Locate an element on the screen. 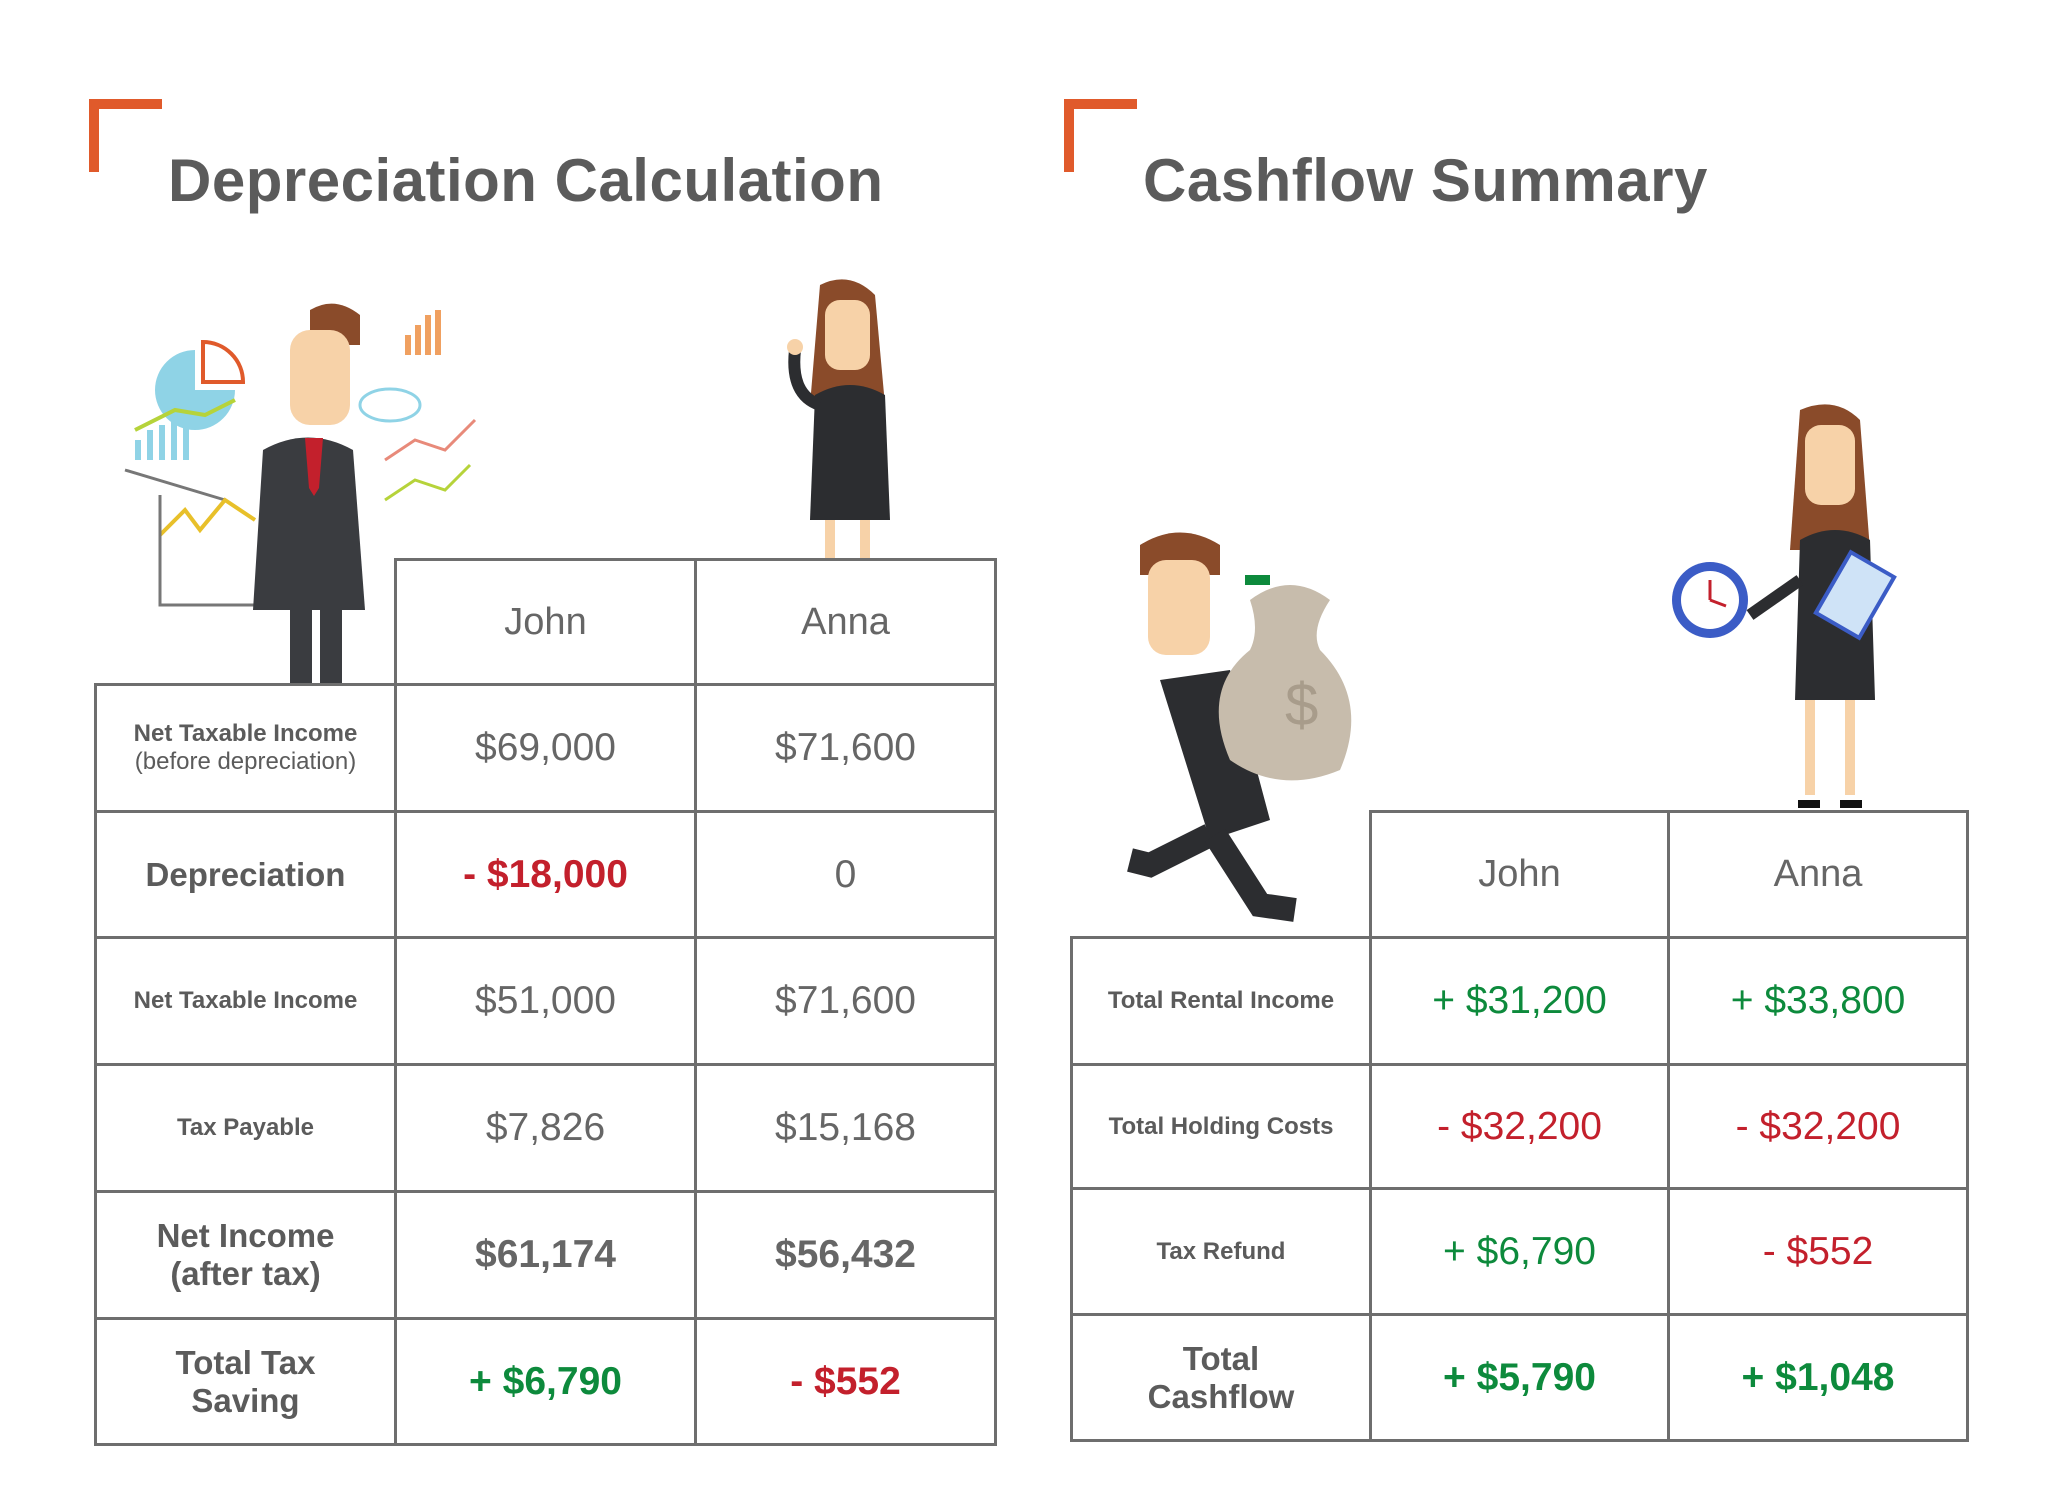 The image size is (2048, 1492). row-label-cell: Depreciation is located at coordinates (245, 874).